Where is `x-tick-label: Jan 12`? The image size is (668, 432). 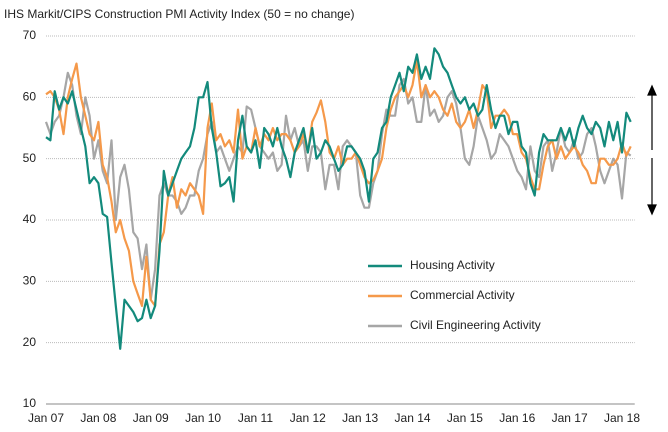 x-tick-label: Jan 12 is located at coordinates (308, 418).